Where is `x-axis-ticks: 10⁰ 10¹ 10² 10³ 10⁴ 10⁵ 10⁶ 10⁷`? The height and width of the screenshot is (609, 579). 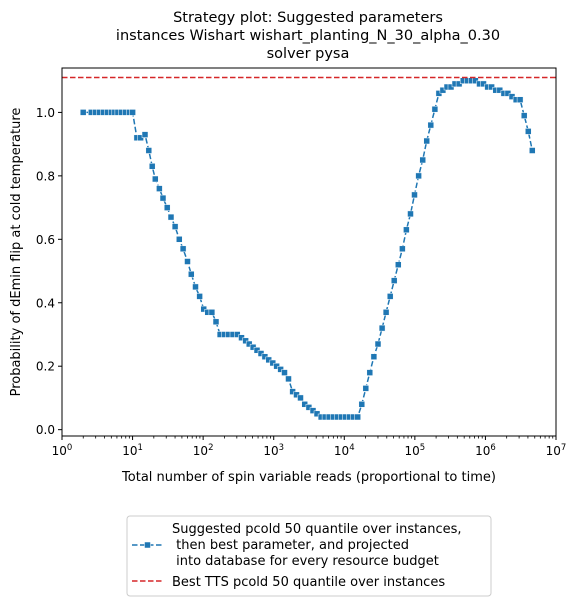
x-axis-ticks: 10⁰ 10¹ 10² 10³ 10⁴ 10⁵ 10⁶ 10⁷ is located at coordinates (309, 447).